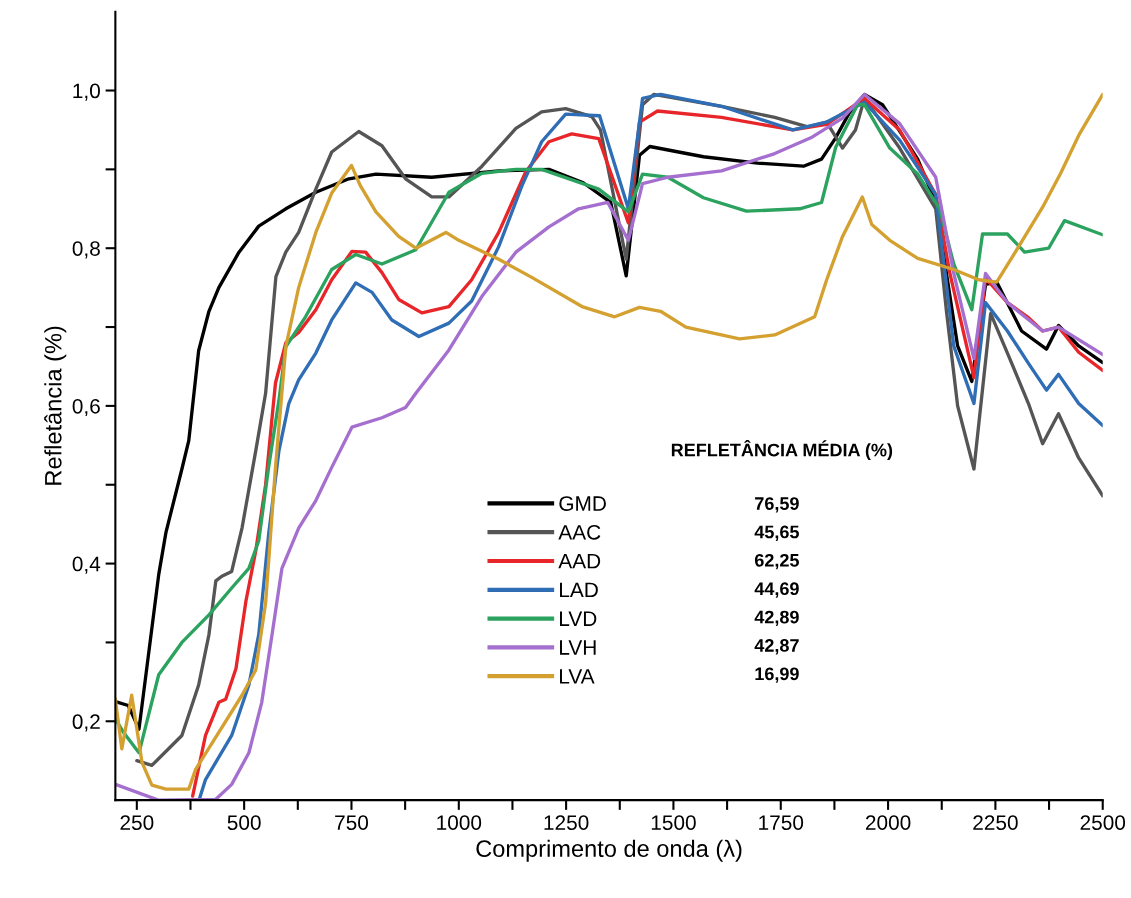  I want to click on y-tick-label: 0,2, so click(86, 723).